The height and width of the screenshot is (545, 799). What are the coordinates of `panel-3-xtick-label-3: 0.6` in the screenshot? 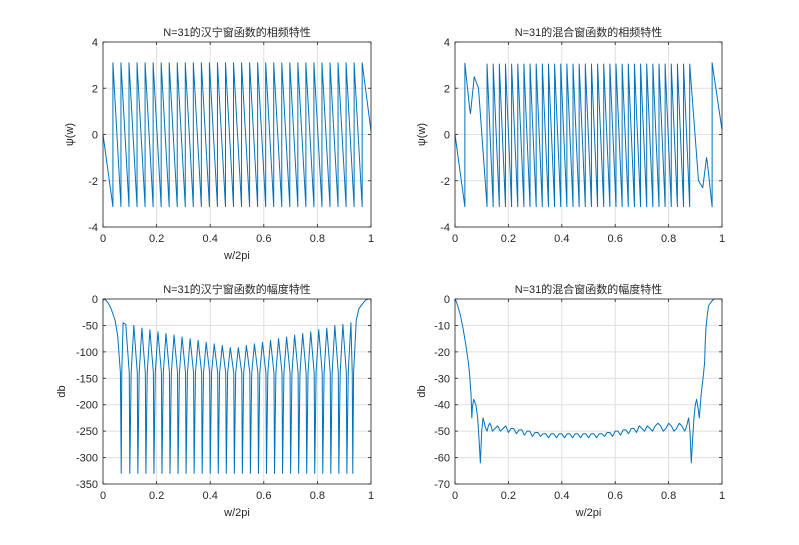 It's located at (263, 496).